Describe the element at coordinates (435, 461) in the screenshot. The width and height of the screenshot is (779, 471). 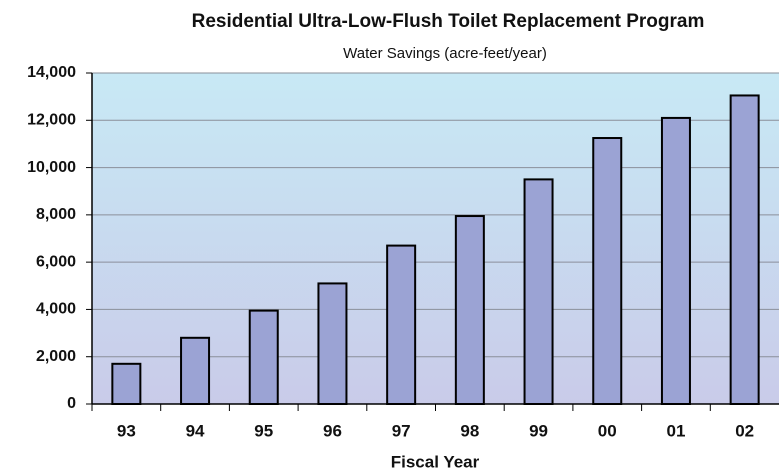
I see `x-axis-label: Fiscal Year` at that location.